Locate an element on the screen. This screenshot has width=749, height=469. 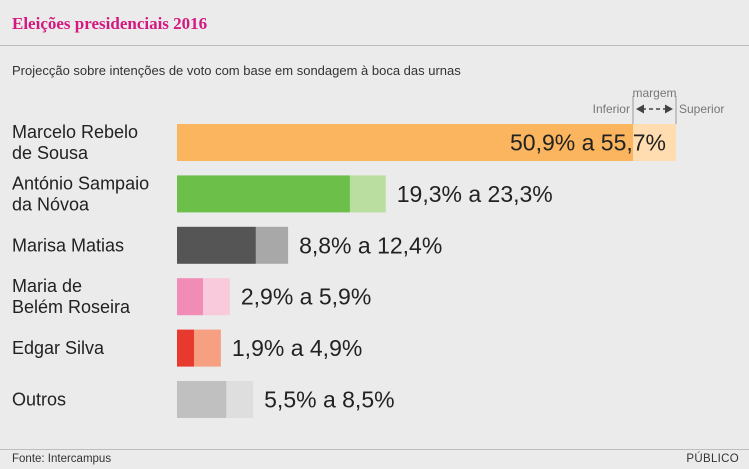
candidate-name: Marcelo Rebelo de Sousa is located at coordinates (75, 142).